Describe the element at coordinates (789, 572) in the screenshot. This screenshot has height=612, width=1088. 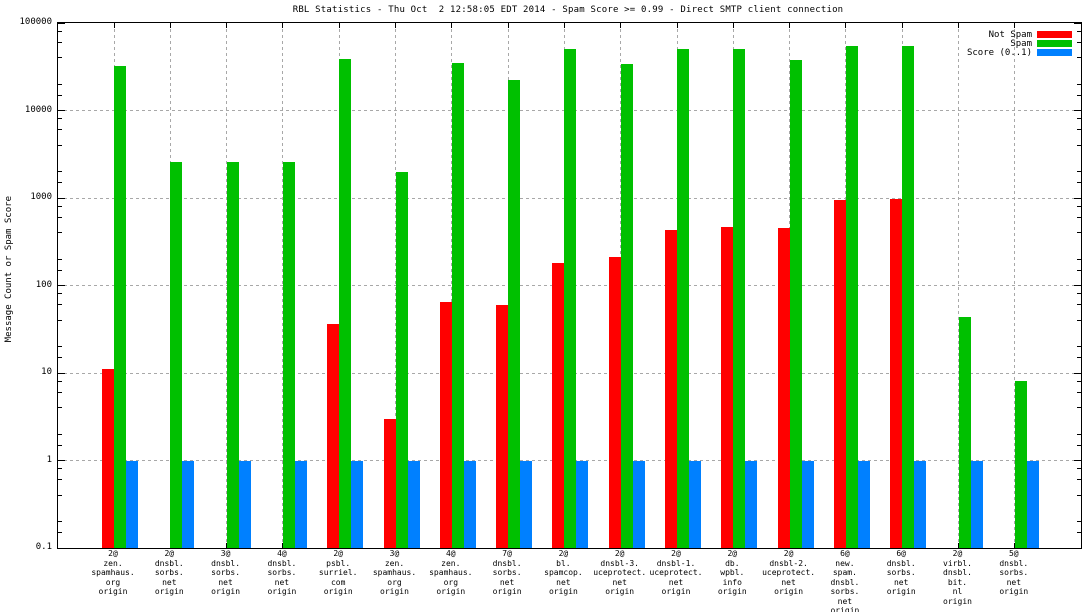
I see `x-category-label: 2@ dnsbl-2. uceprotect. net origin` at that location.